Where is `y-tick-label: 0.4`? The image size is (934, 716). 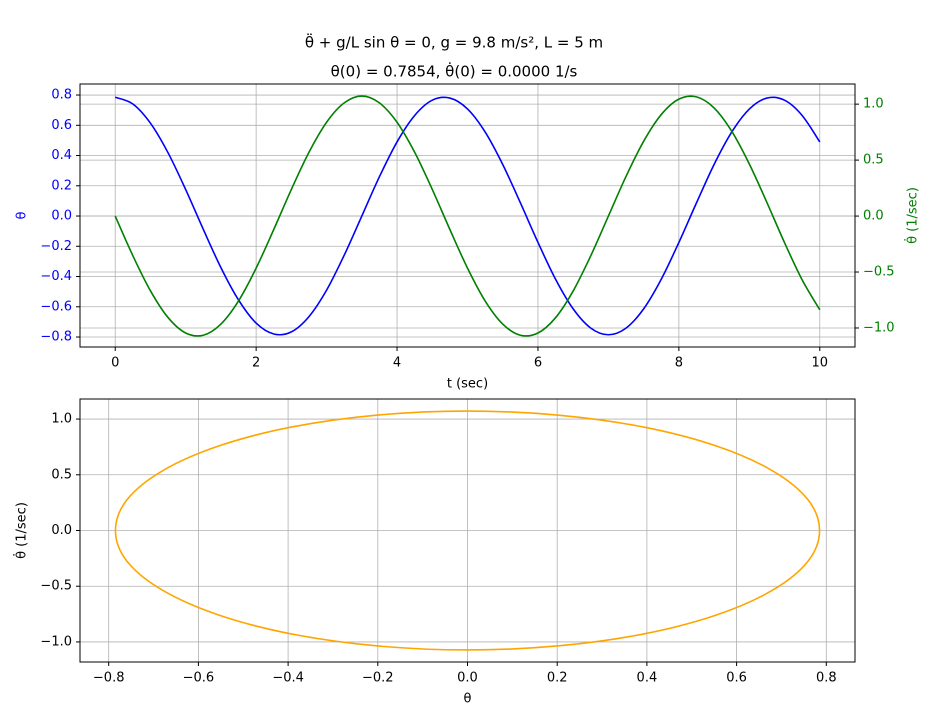
y-tick-label: 0.4 is located at coordinates (61, 155).